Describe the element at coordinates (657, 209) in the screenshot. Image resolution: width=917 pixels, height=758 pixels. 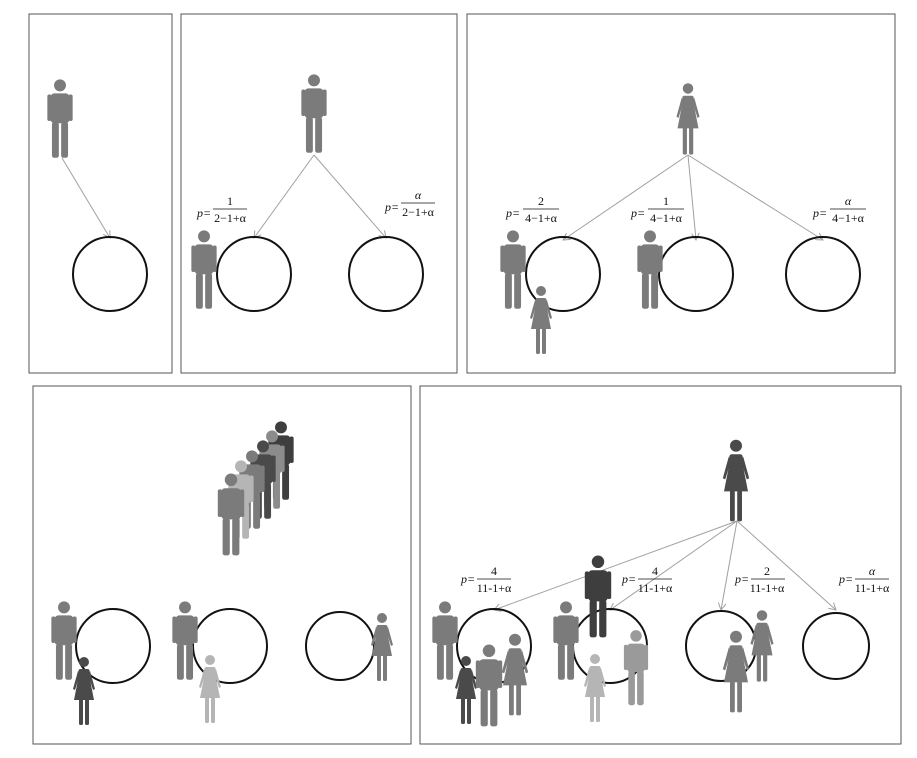
I see `probability-label: p= 1 4−1+α` at that location.